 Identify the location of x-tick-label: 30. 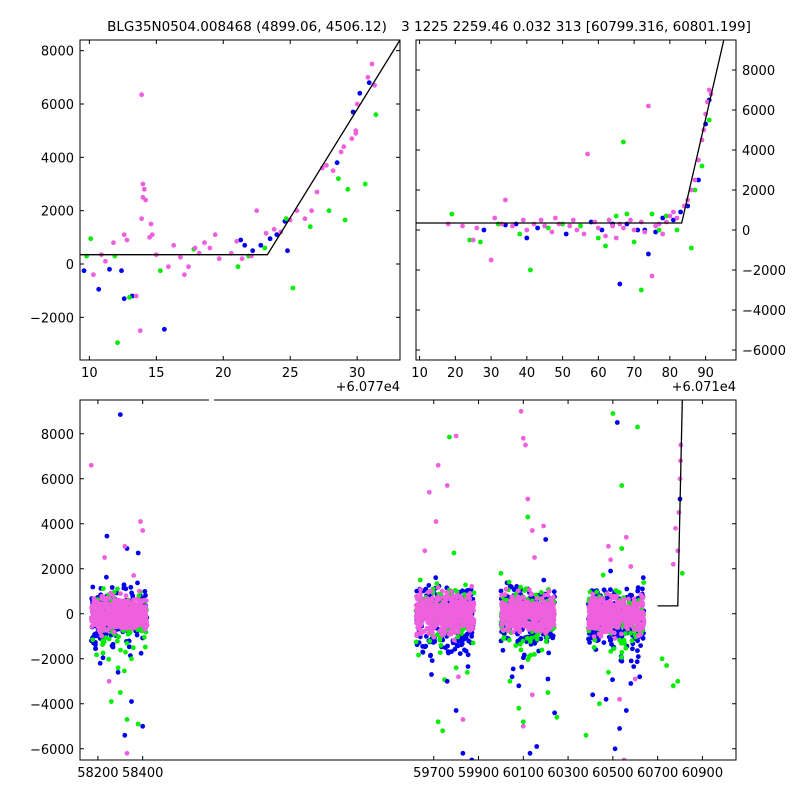
(491, 373).